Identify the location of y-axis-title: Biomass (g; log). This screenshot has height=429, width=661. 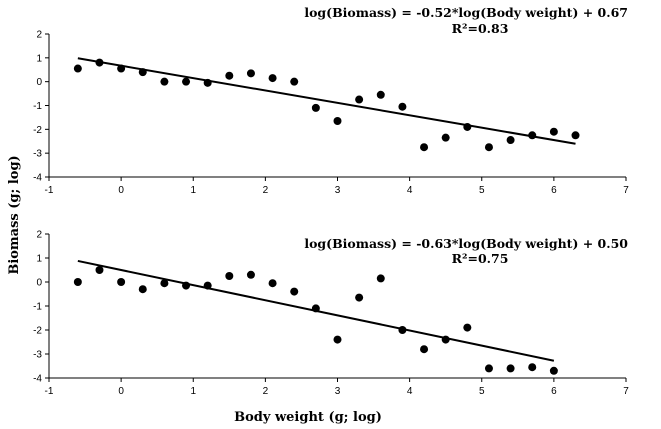
(14, 214).